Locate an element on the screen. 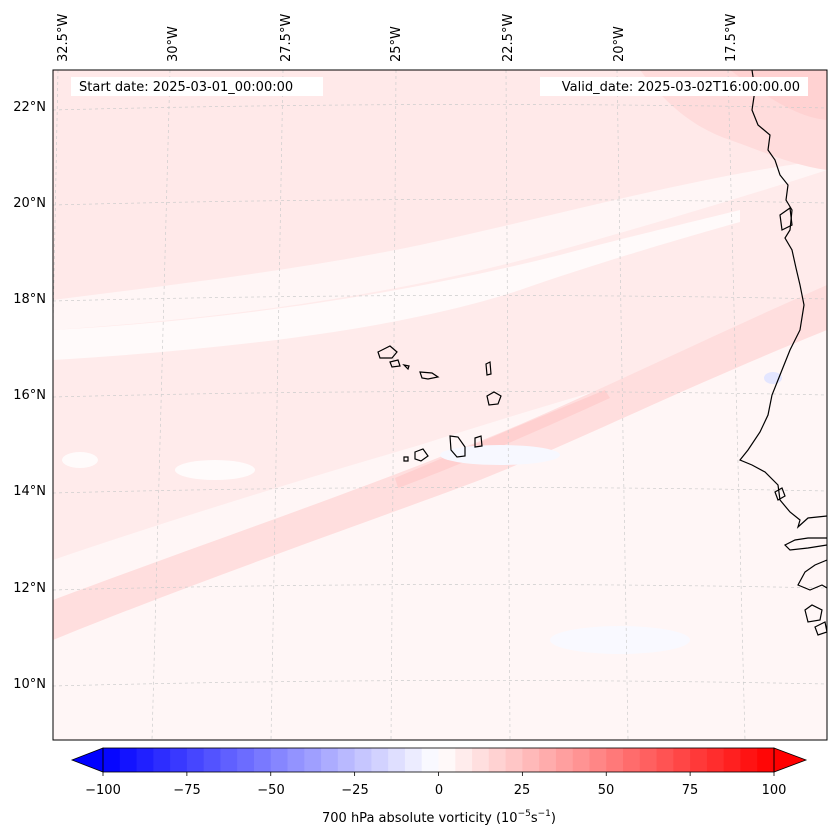 The width and height of the screenshot is (837, 839). cbar-tick-label-neg25: −25 is located at coordinates (354, 790).